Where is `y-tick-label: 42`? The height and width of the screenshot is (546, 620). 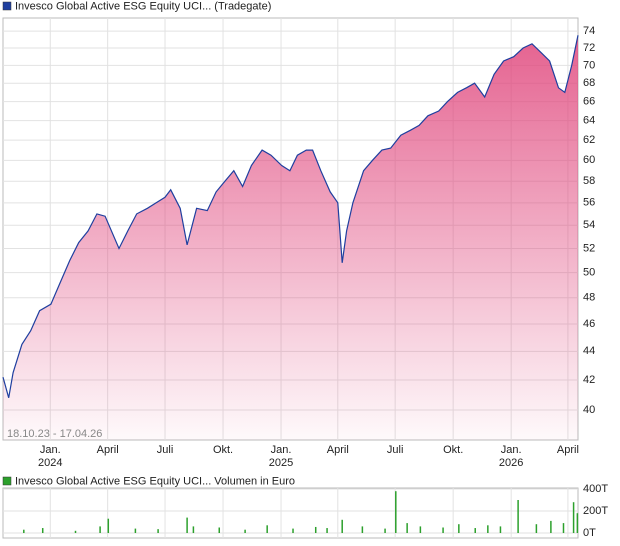 y-tick-label: 42 is located at coordinates (589, 380).